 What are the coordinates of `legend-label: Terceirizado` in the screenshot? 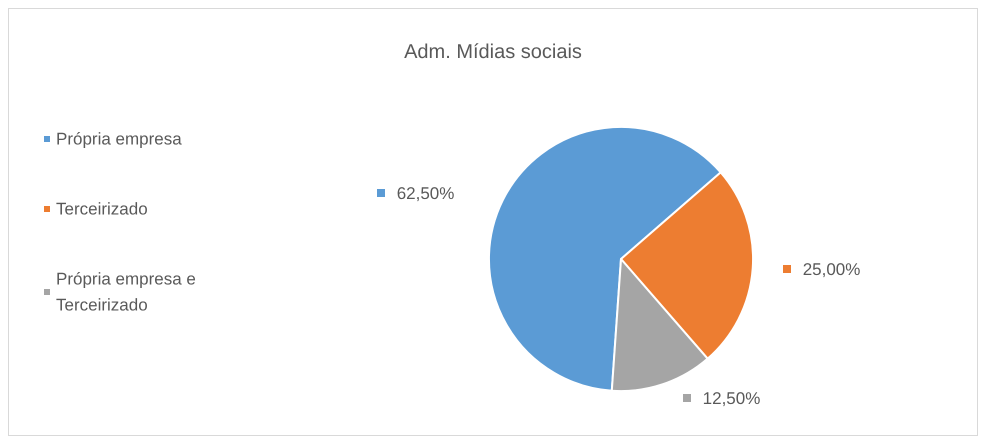 It's located at (102, 209).